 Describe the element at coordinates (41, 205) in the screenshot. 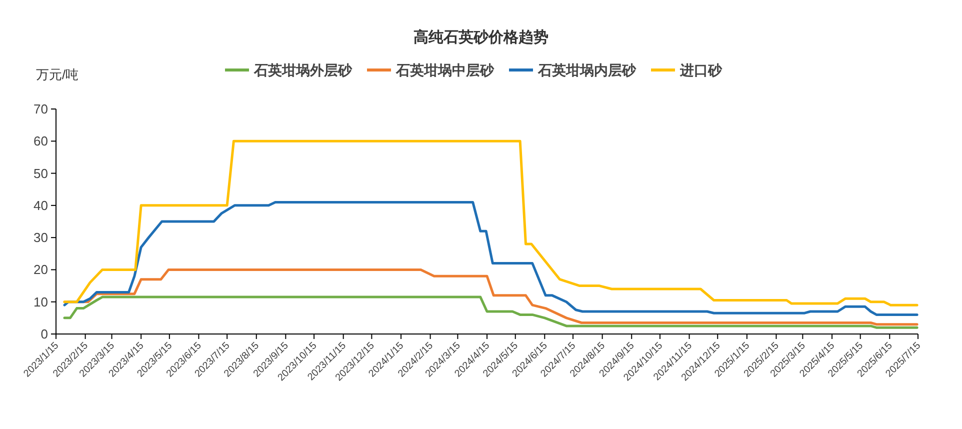

I see `y-tick-label: 40` at that location.